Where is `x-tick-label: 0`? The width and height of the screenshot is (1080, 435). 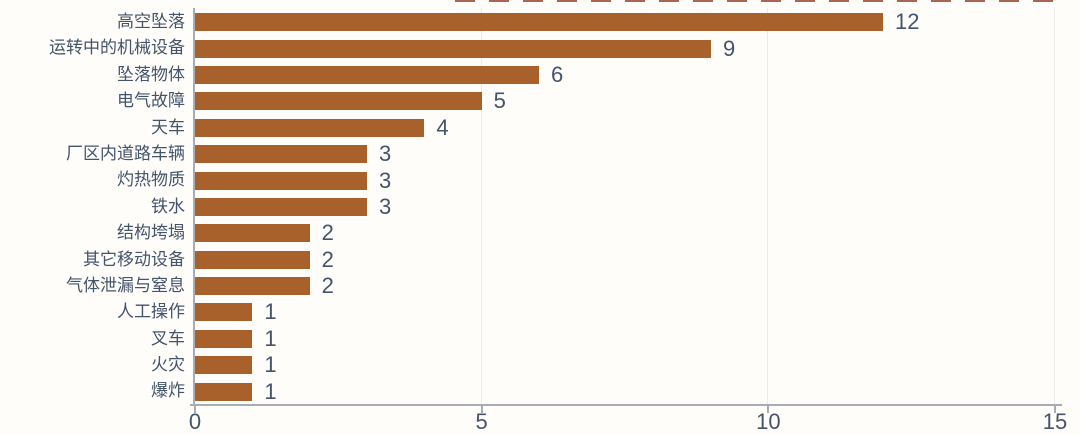 x-tick-label: 0 is located at coordinates (195, 421).